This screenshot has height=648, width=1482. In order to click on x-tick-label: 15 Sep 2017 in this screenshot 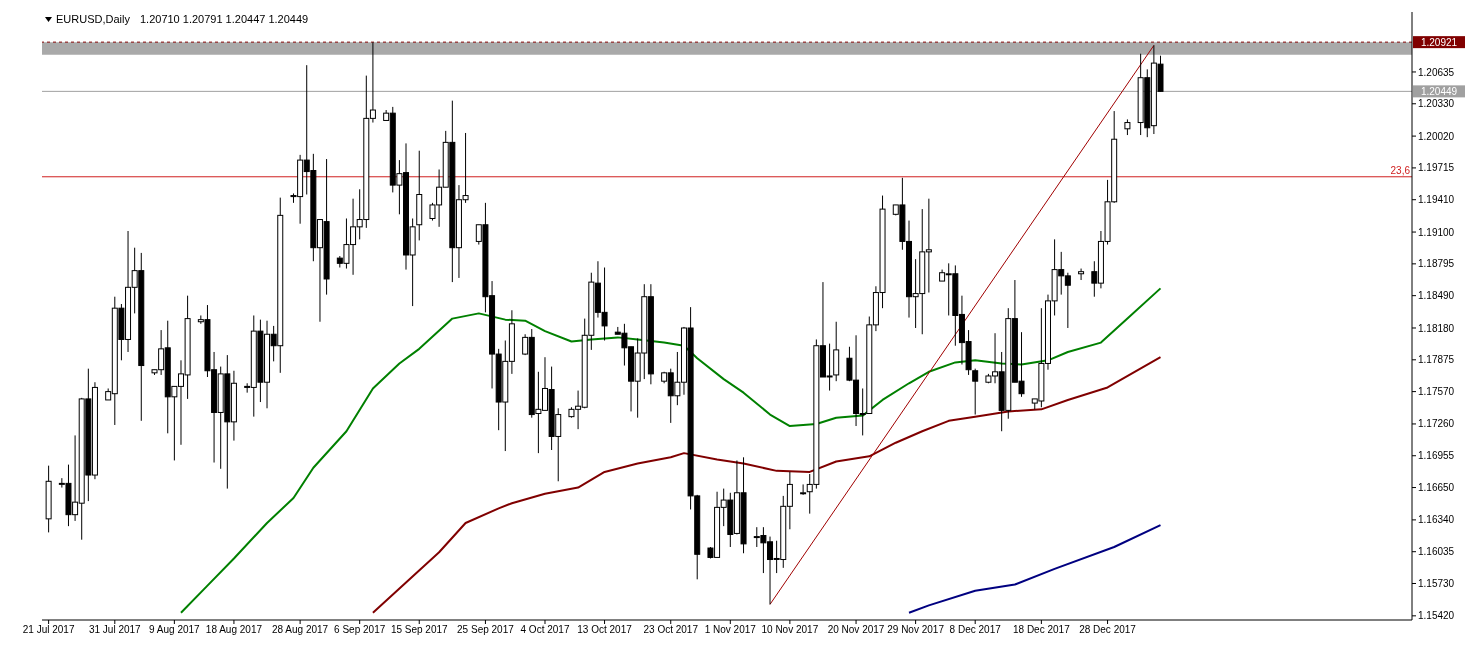, I will do `click(419, 630)`.